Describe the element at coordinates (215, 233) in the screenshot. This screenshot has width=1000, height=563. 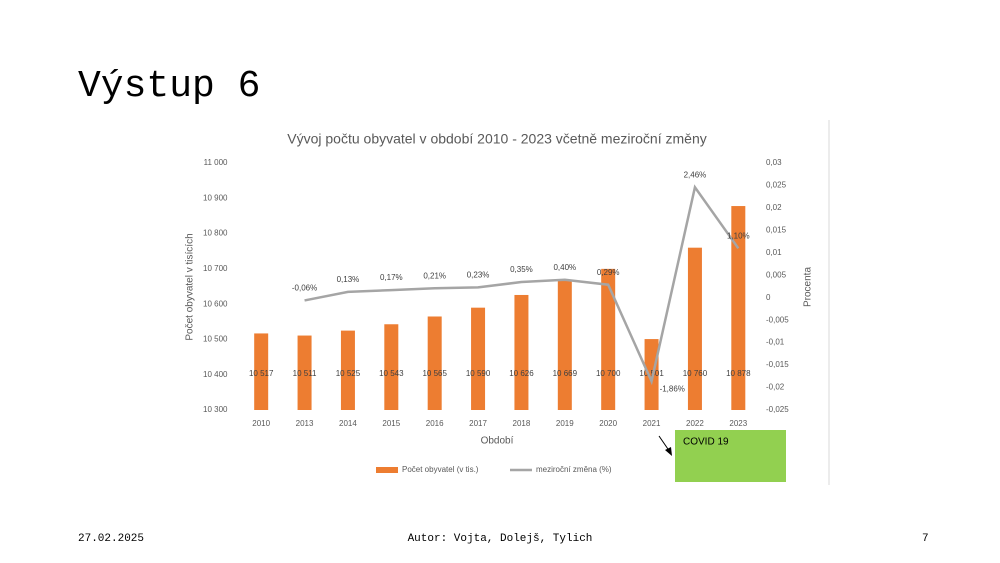
I see `y-tick-label: 10 800` at that location.